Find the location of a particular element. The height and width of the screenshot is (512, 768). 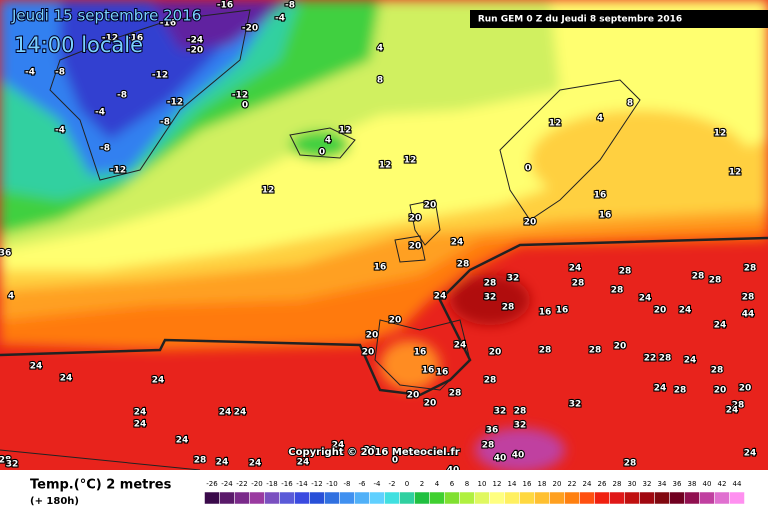

variable-label: Temp.(°C) 2 metres is located at coordinates (101, 485).